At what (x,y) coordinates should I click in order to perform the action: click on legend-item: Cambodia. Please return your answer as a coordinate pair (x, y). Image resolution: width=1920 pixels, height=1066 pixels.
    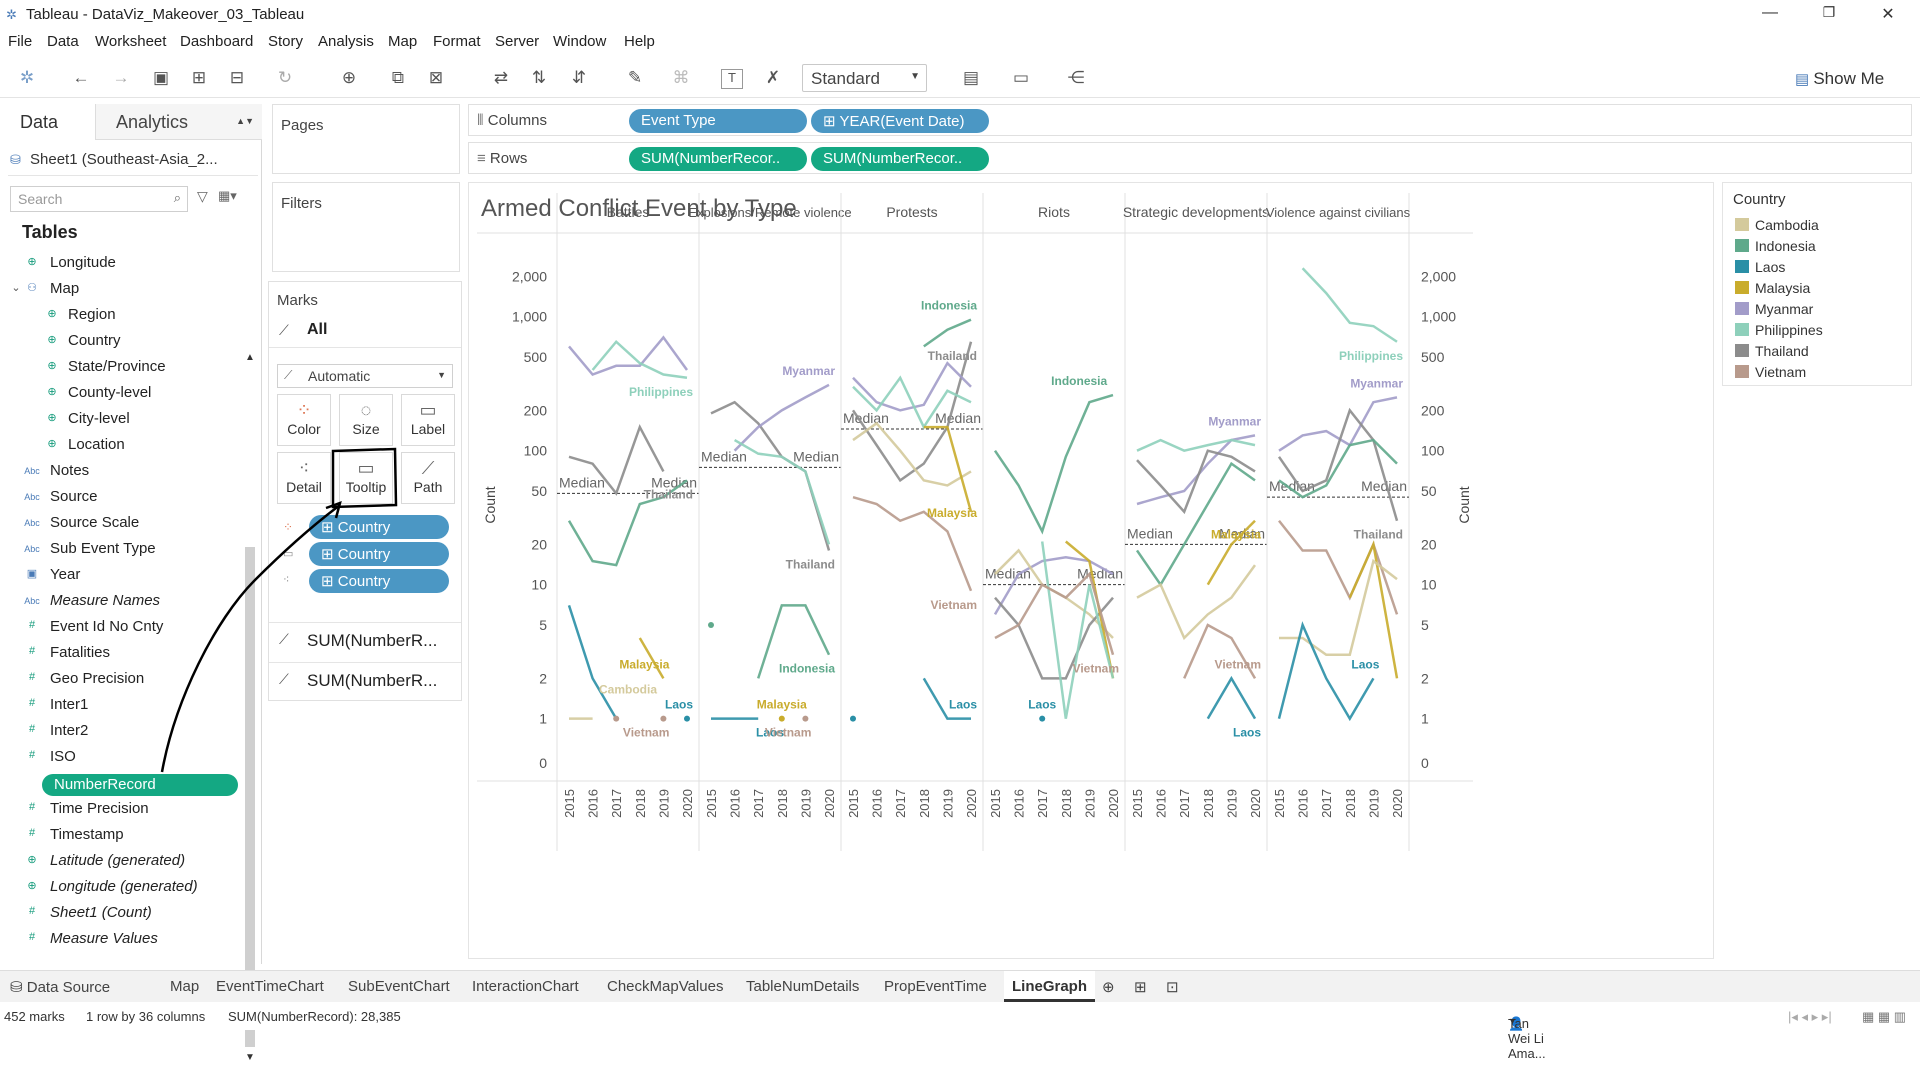
    Looking at the image, I should click on (1777, 225).